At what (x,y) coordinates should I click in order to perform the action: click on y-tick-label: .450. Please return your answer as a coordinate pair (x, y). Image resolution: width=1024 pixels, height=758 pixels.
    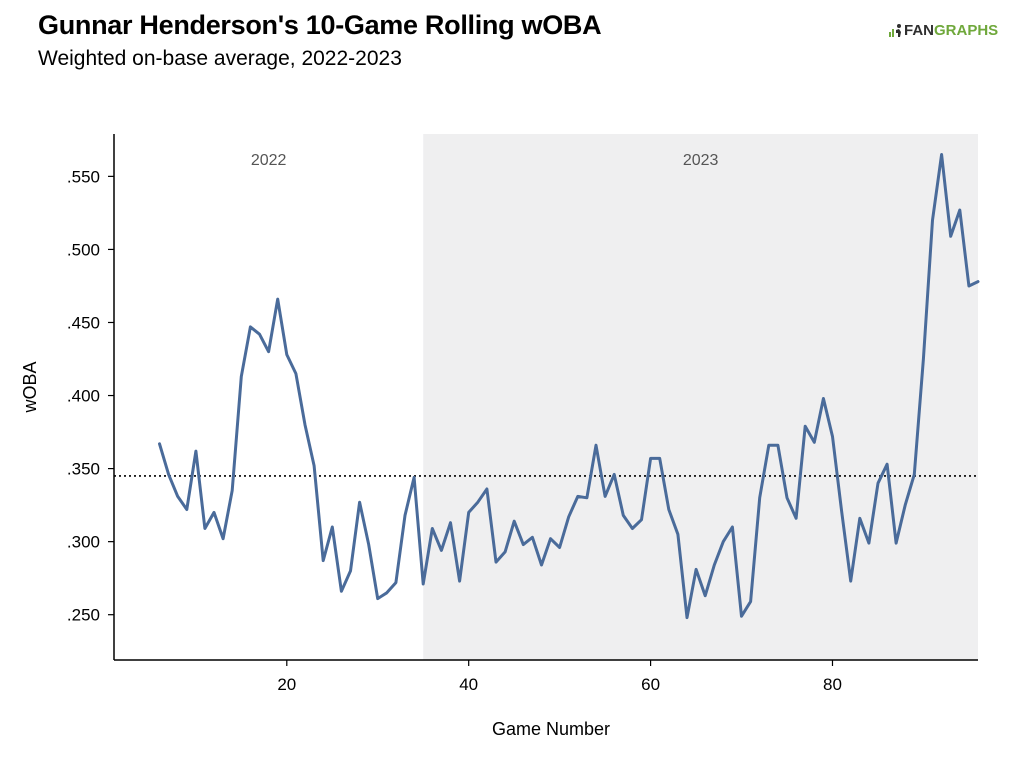
    Looking at the image, I should click on (83, 322).